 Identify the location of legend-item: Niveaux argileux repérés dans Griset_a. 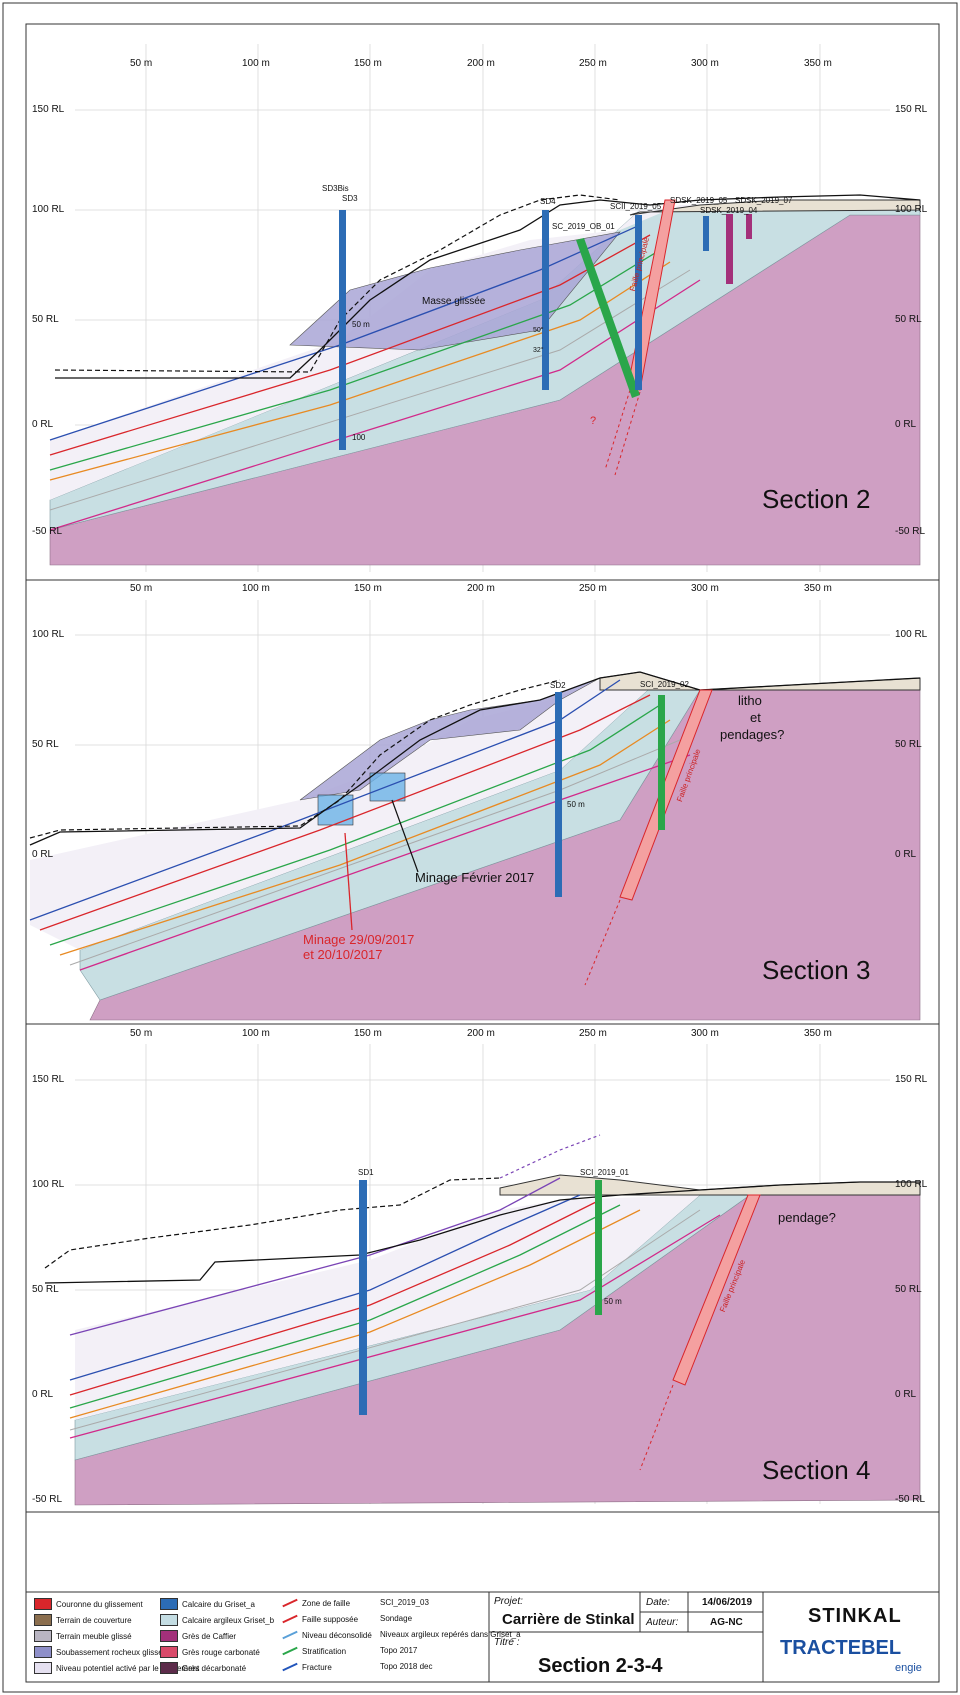
(450, 1634).